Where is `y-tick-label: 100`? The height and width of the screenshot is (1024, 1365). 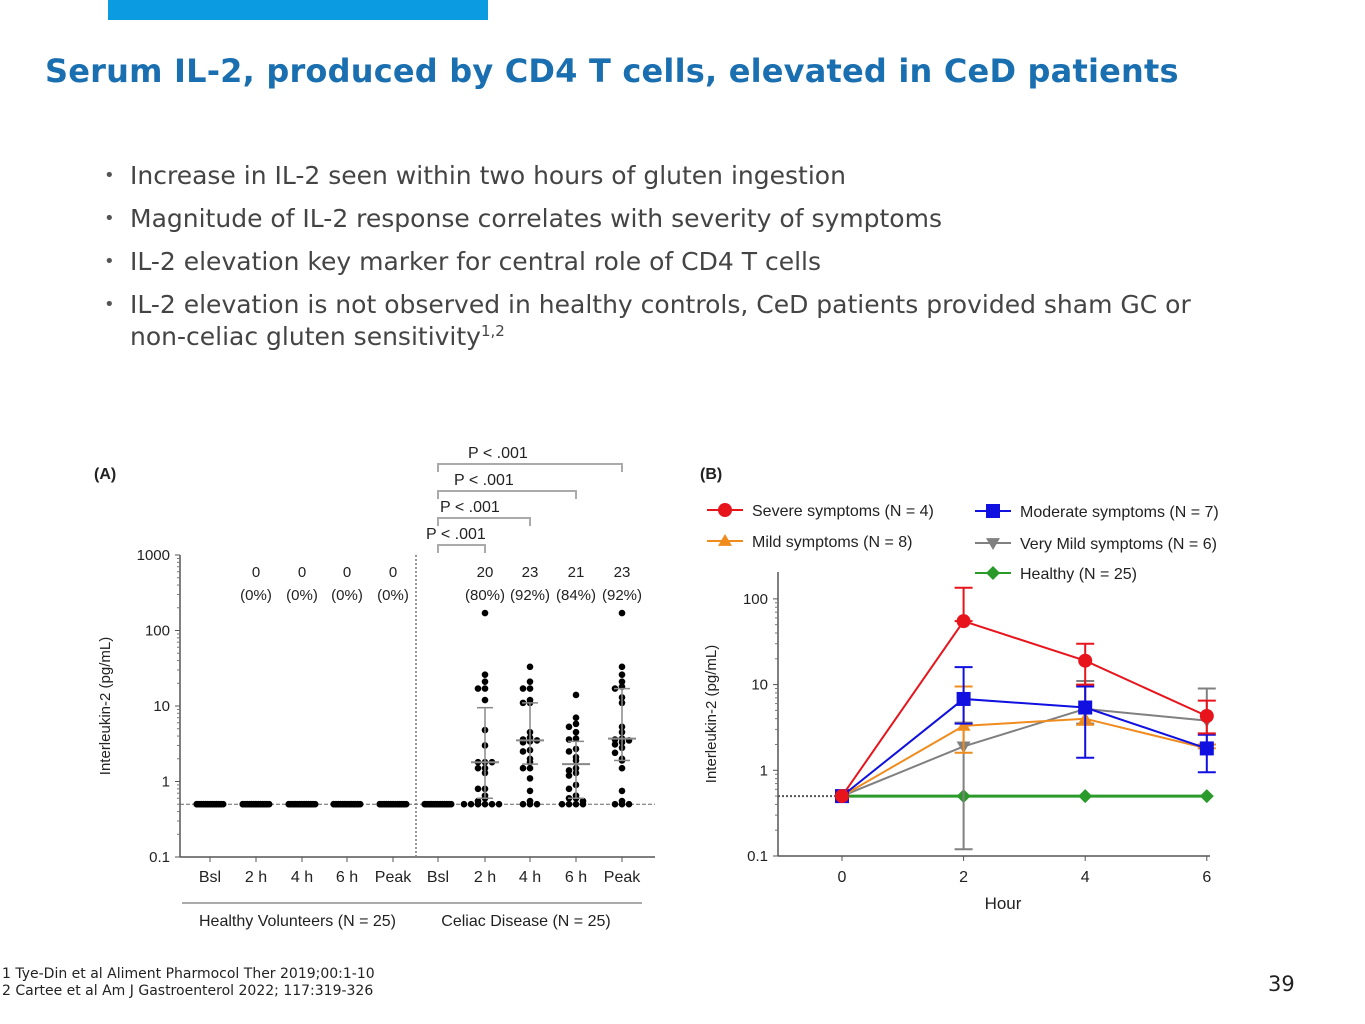 y-tick-label: 100 is located at coordinates (755, 599).